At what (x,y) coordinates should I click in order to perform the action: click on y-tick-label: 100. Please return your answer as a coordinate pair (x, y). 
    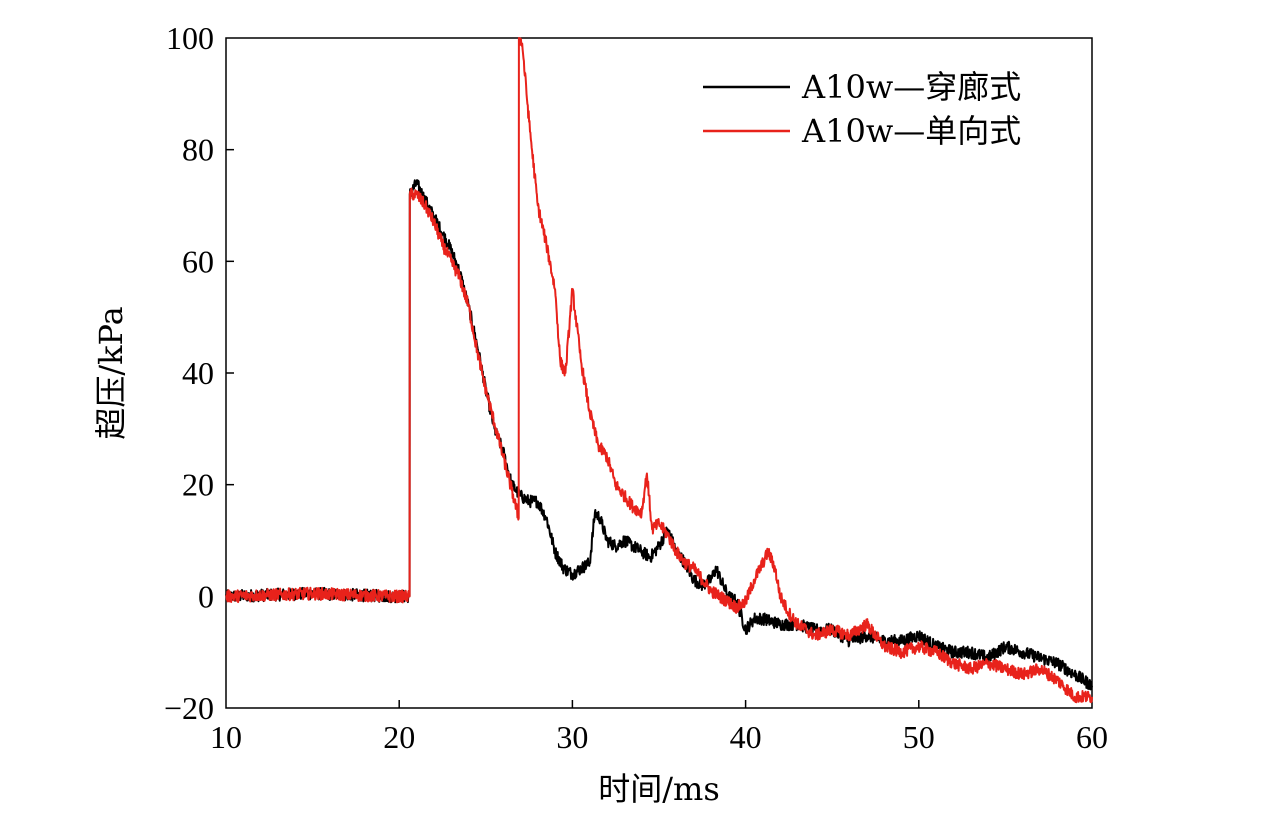
    Looking at the image, I should click on (190, 38).